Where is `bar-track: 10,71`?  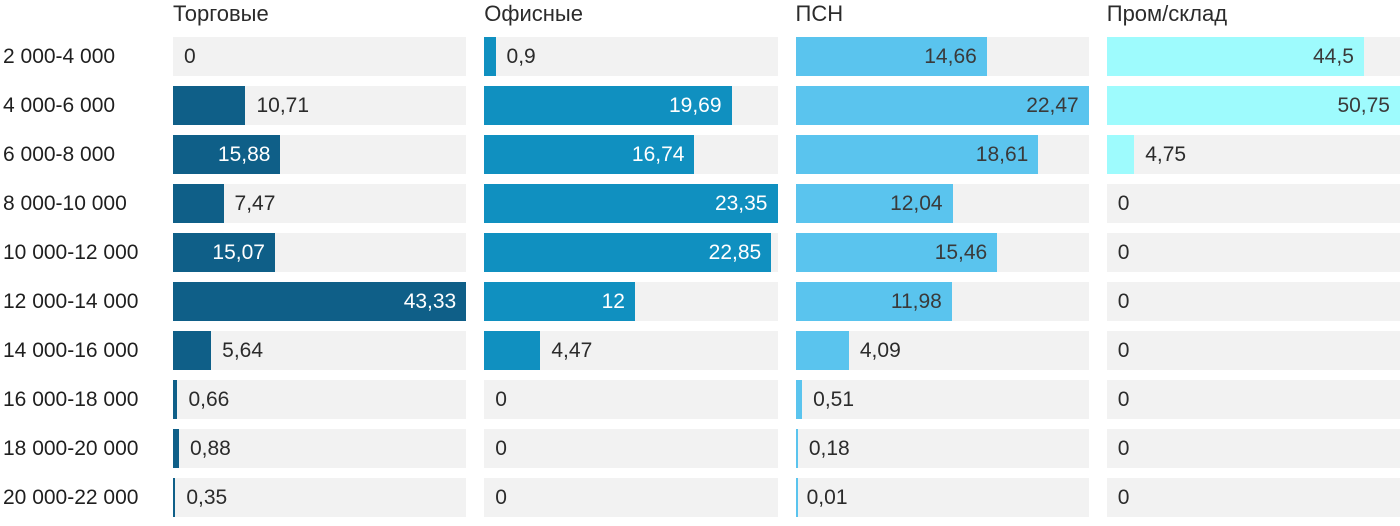 bar-track: 10,71 is located at coordinates (320, 105).